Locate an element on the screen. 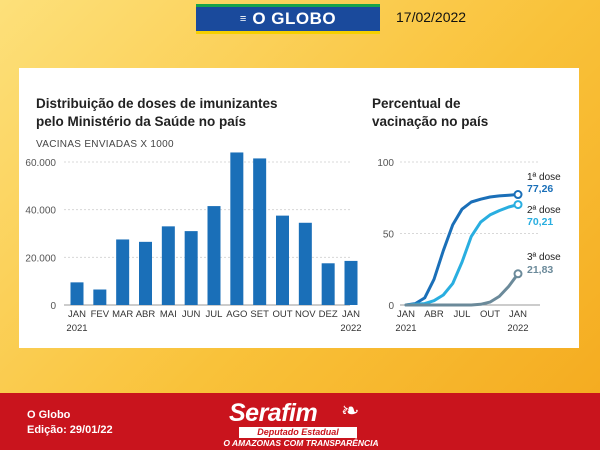 The image size is (600, 450). bar-chart-subtitle: VACINAS ENVIADAS X 1000 is located at coordinates (105, 144).